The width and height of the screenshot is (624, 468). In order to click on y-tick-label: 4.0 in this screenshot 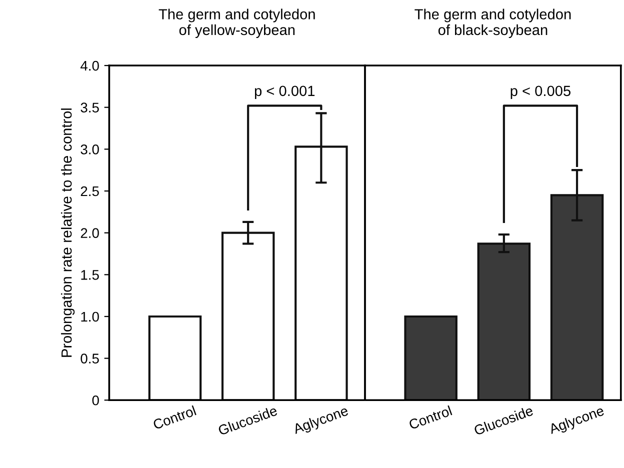, I will do `click(89, 65)`.